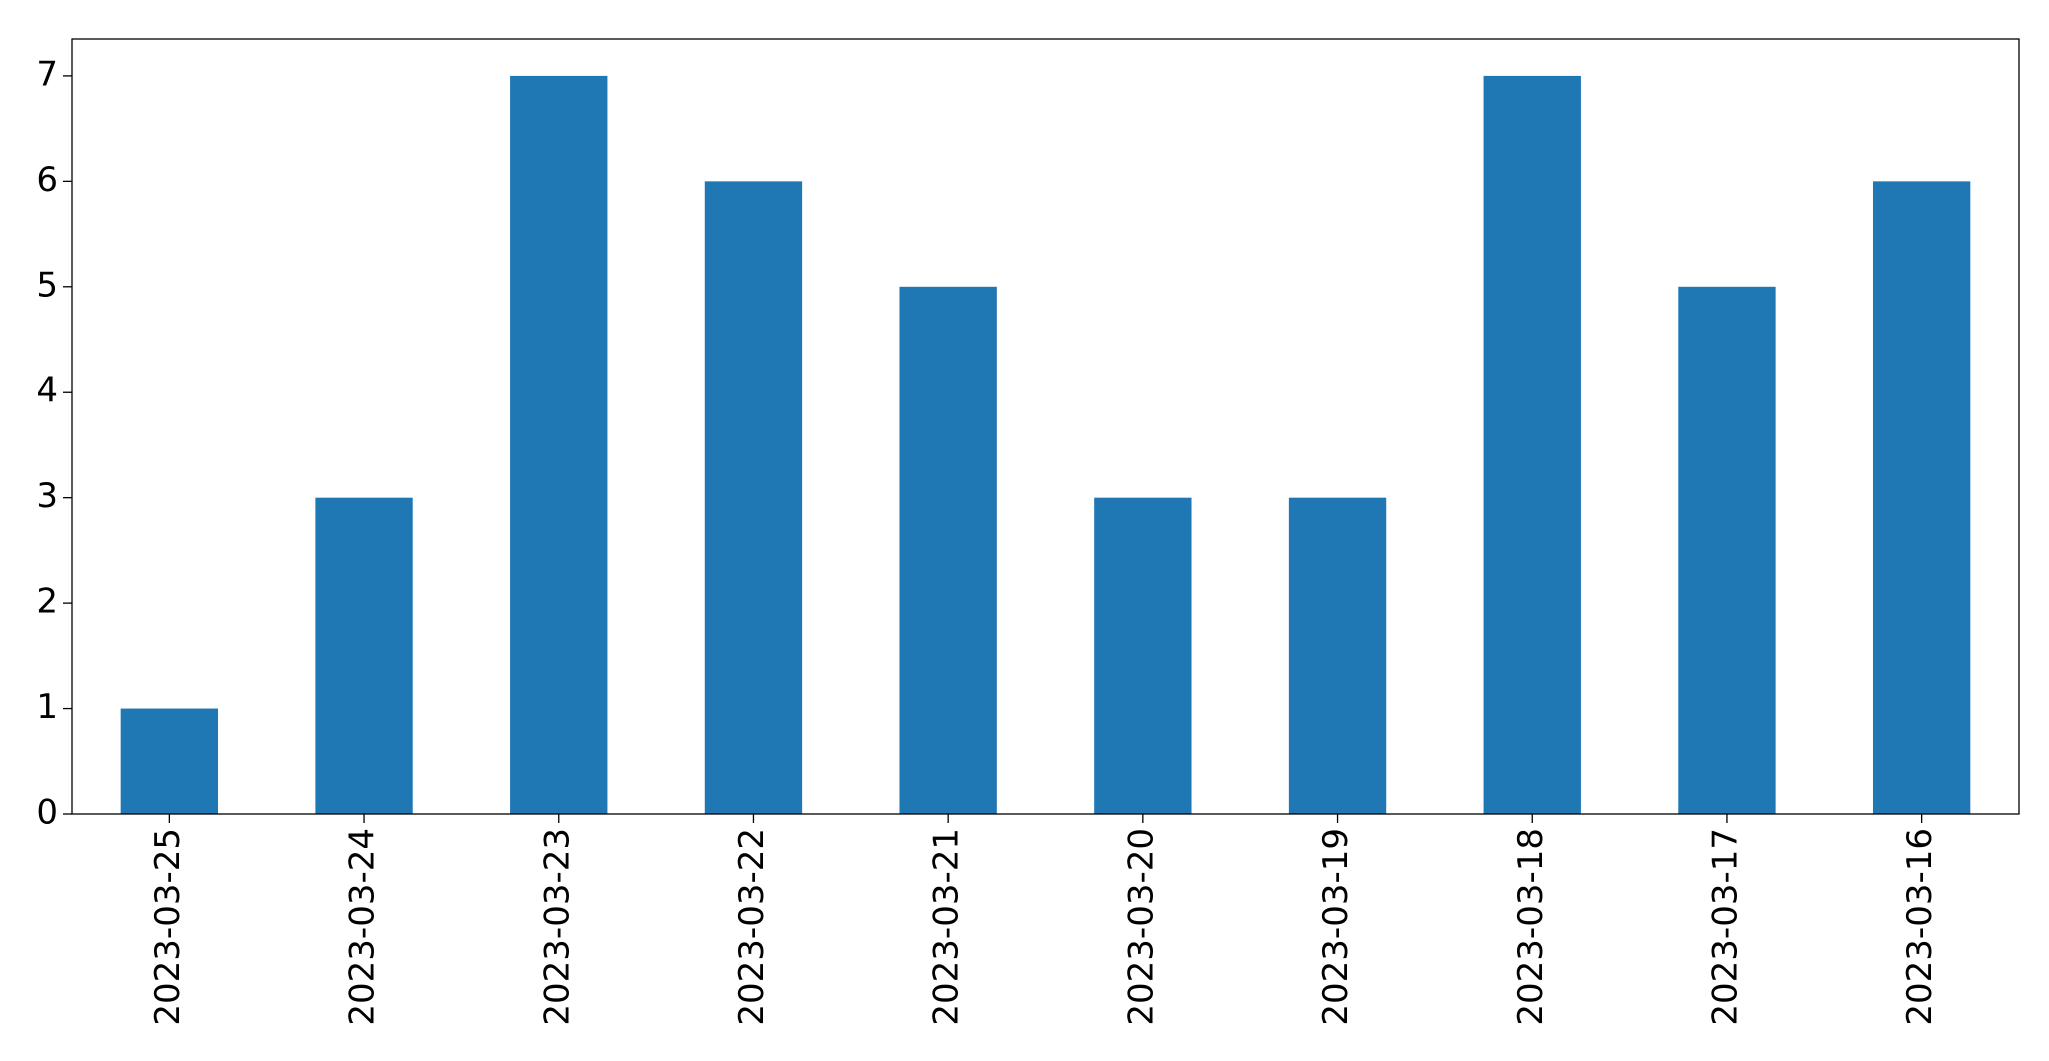  I want to click on y-tick-label: 5, so click(47, 285).